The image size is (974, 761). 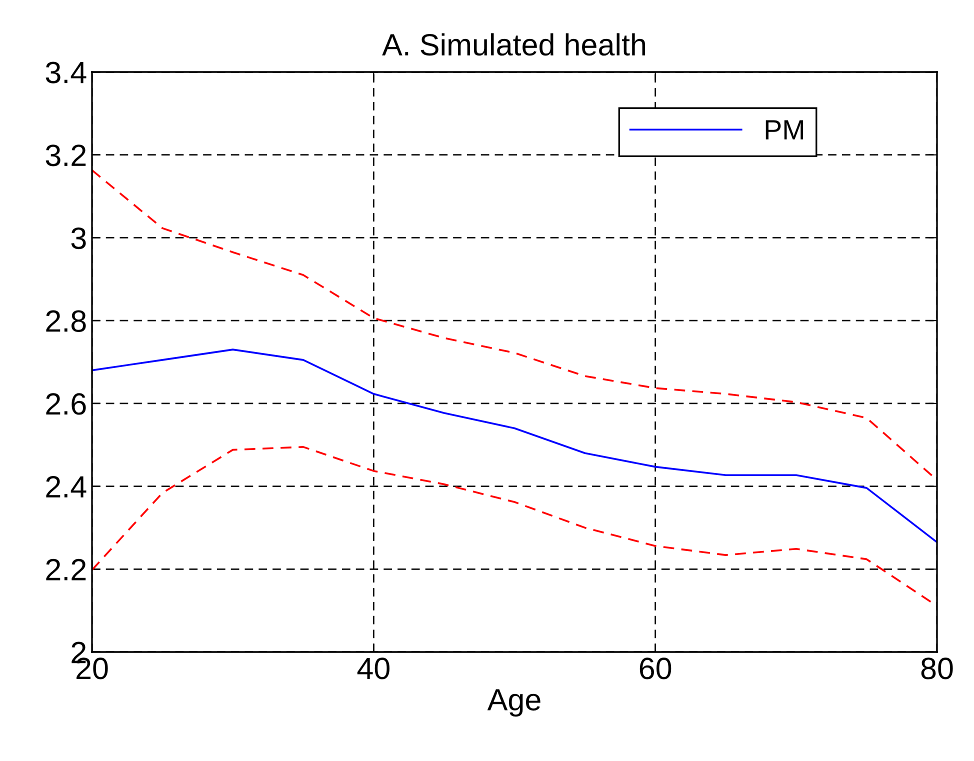 What do you see at coordinates (66, 569) in the screenshot?
I see `y-tick-label: 2.2` at bounding box center [66, 569].